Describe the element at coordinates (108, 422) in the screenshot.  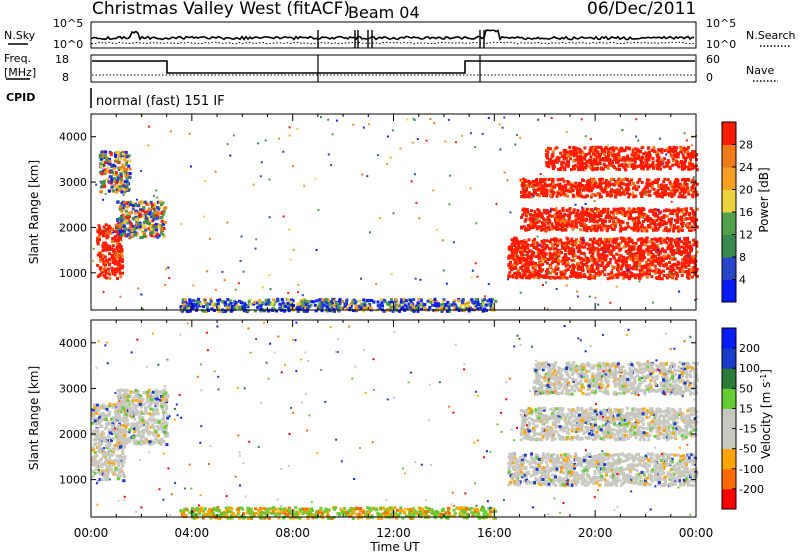
I see `velocity-data-cell` at that location.